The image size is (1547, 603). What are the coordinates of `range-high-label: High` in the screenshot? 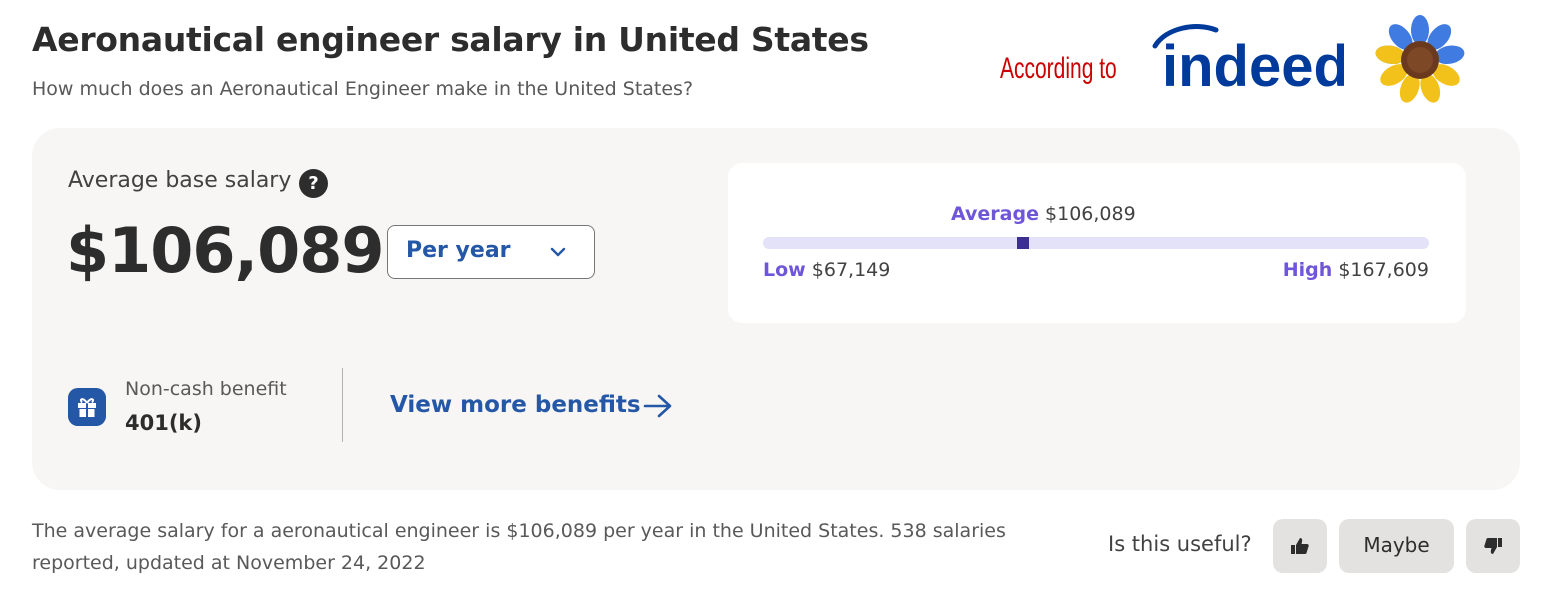 It's located at (1307, 270).